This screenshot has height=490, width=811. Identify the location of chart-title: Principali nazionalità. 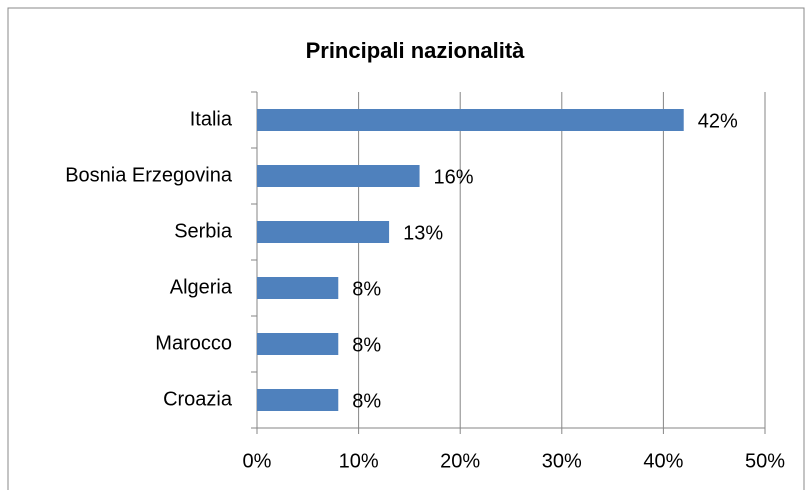
(416, 50).